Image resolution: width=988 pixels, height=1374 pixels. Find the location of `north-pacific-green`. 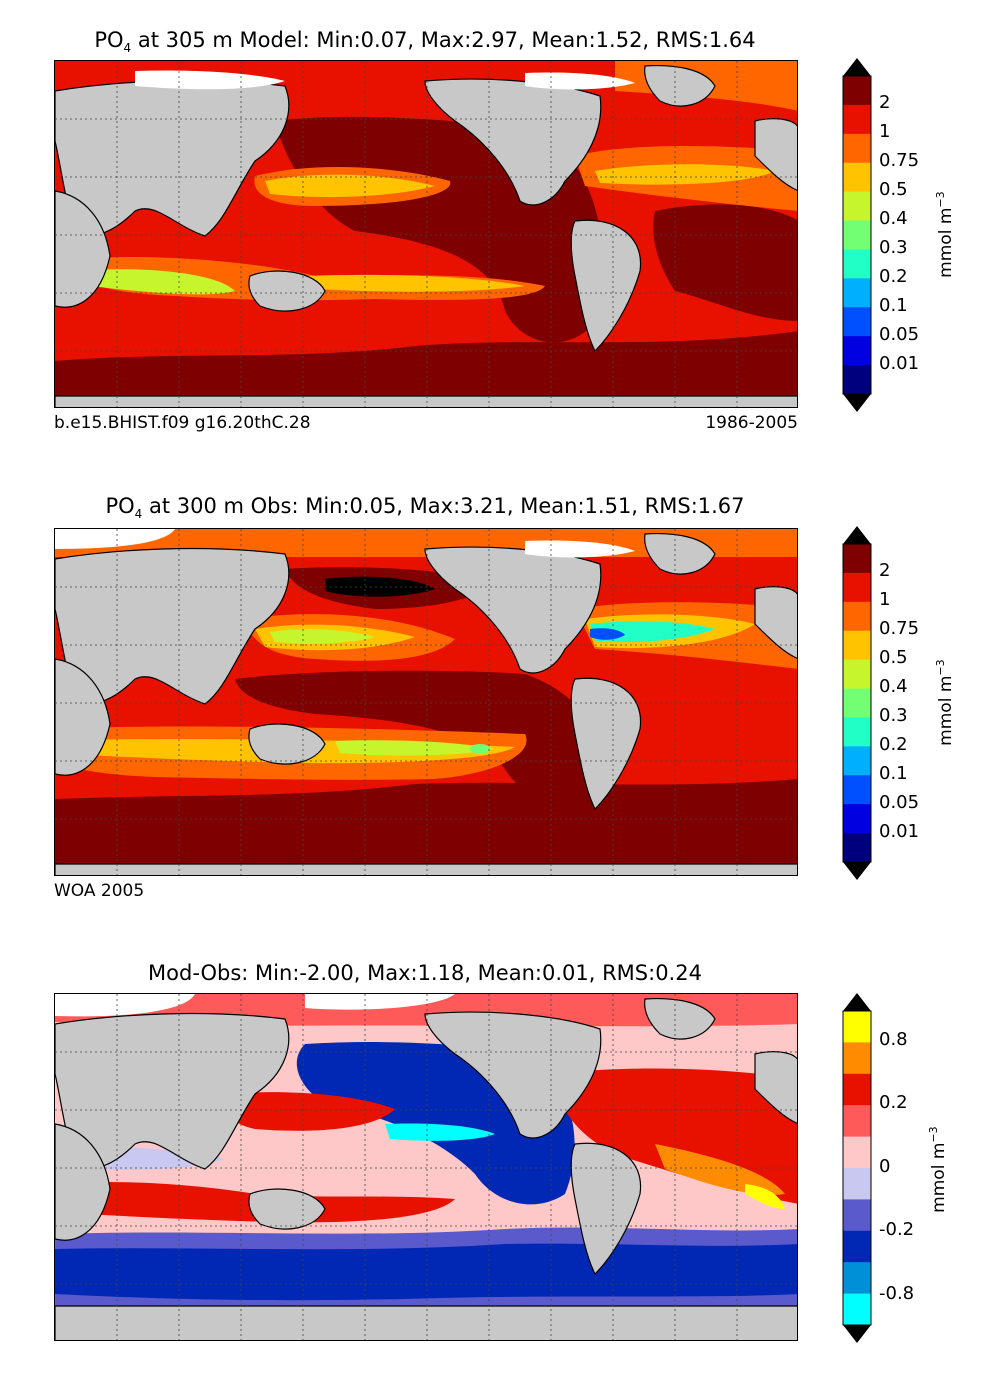

north-pacific-green is located at coordinates (322, 636).